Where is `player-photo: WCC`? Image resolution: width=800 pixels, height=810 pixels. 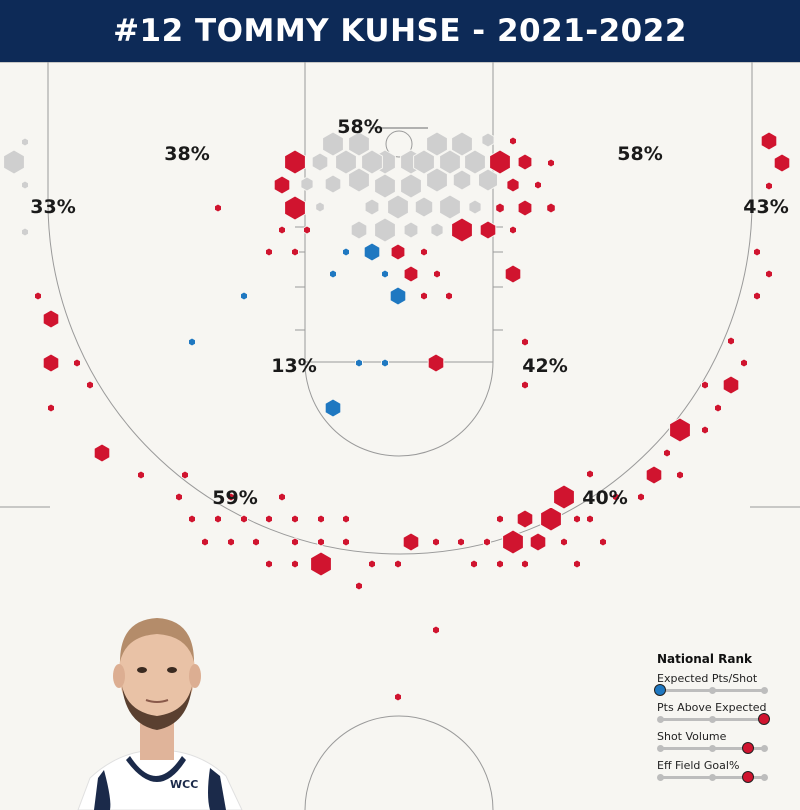 player-photo: WCC is located at coordinates (160, 714).